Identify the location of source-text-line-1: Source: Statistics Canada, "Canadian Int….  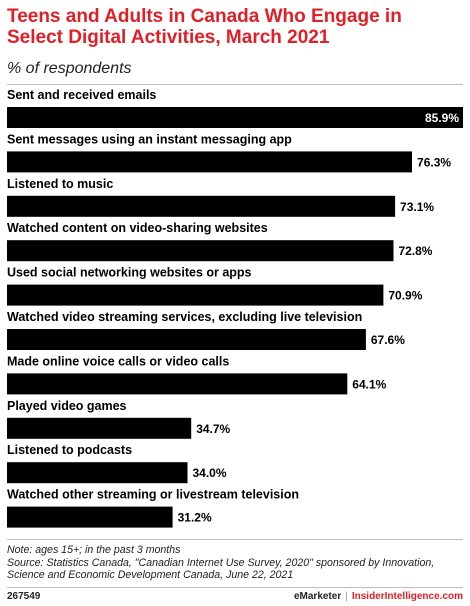
(221, 562).